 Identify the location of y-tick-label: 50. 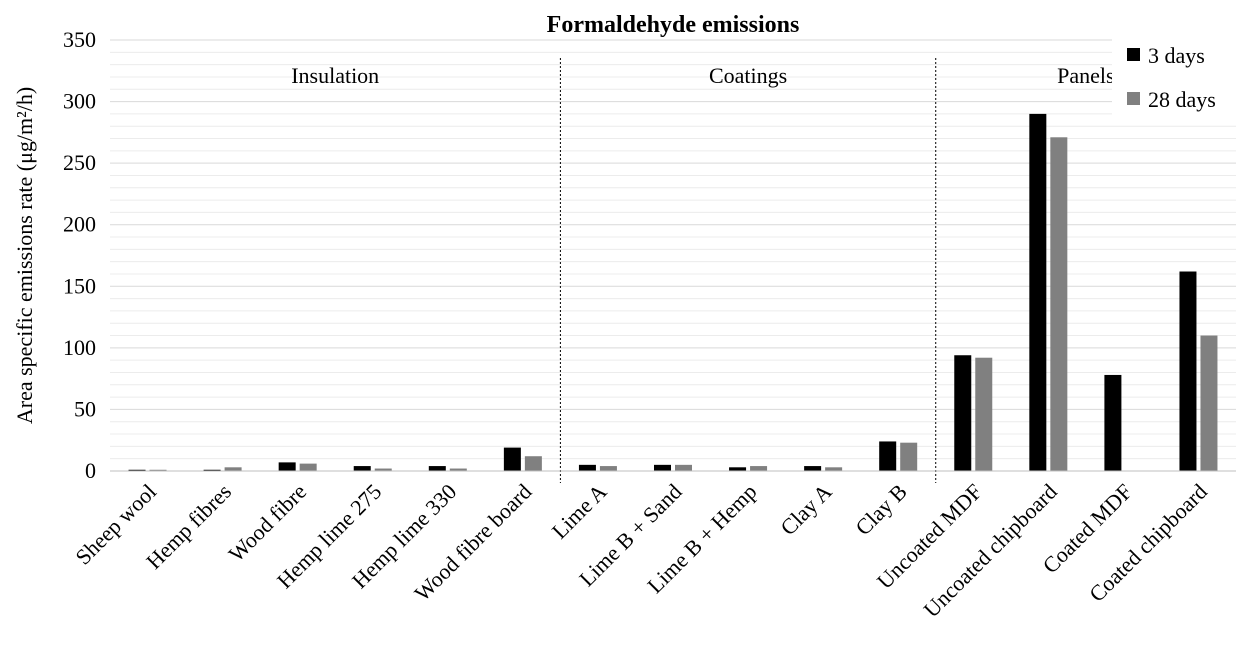
(85, 408).